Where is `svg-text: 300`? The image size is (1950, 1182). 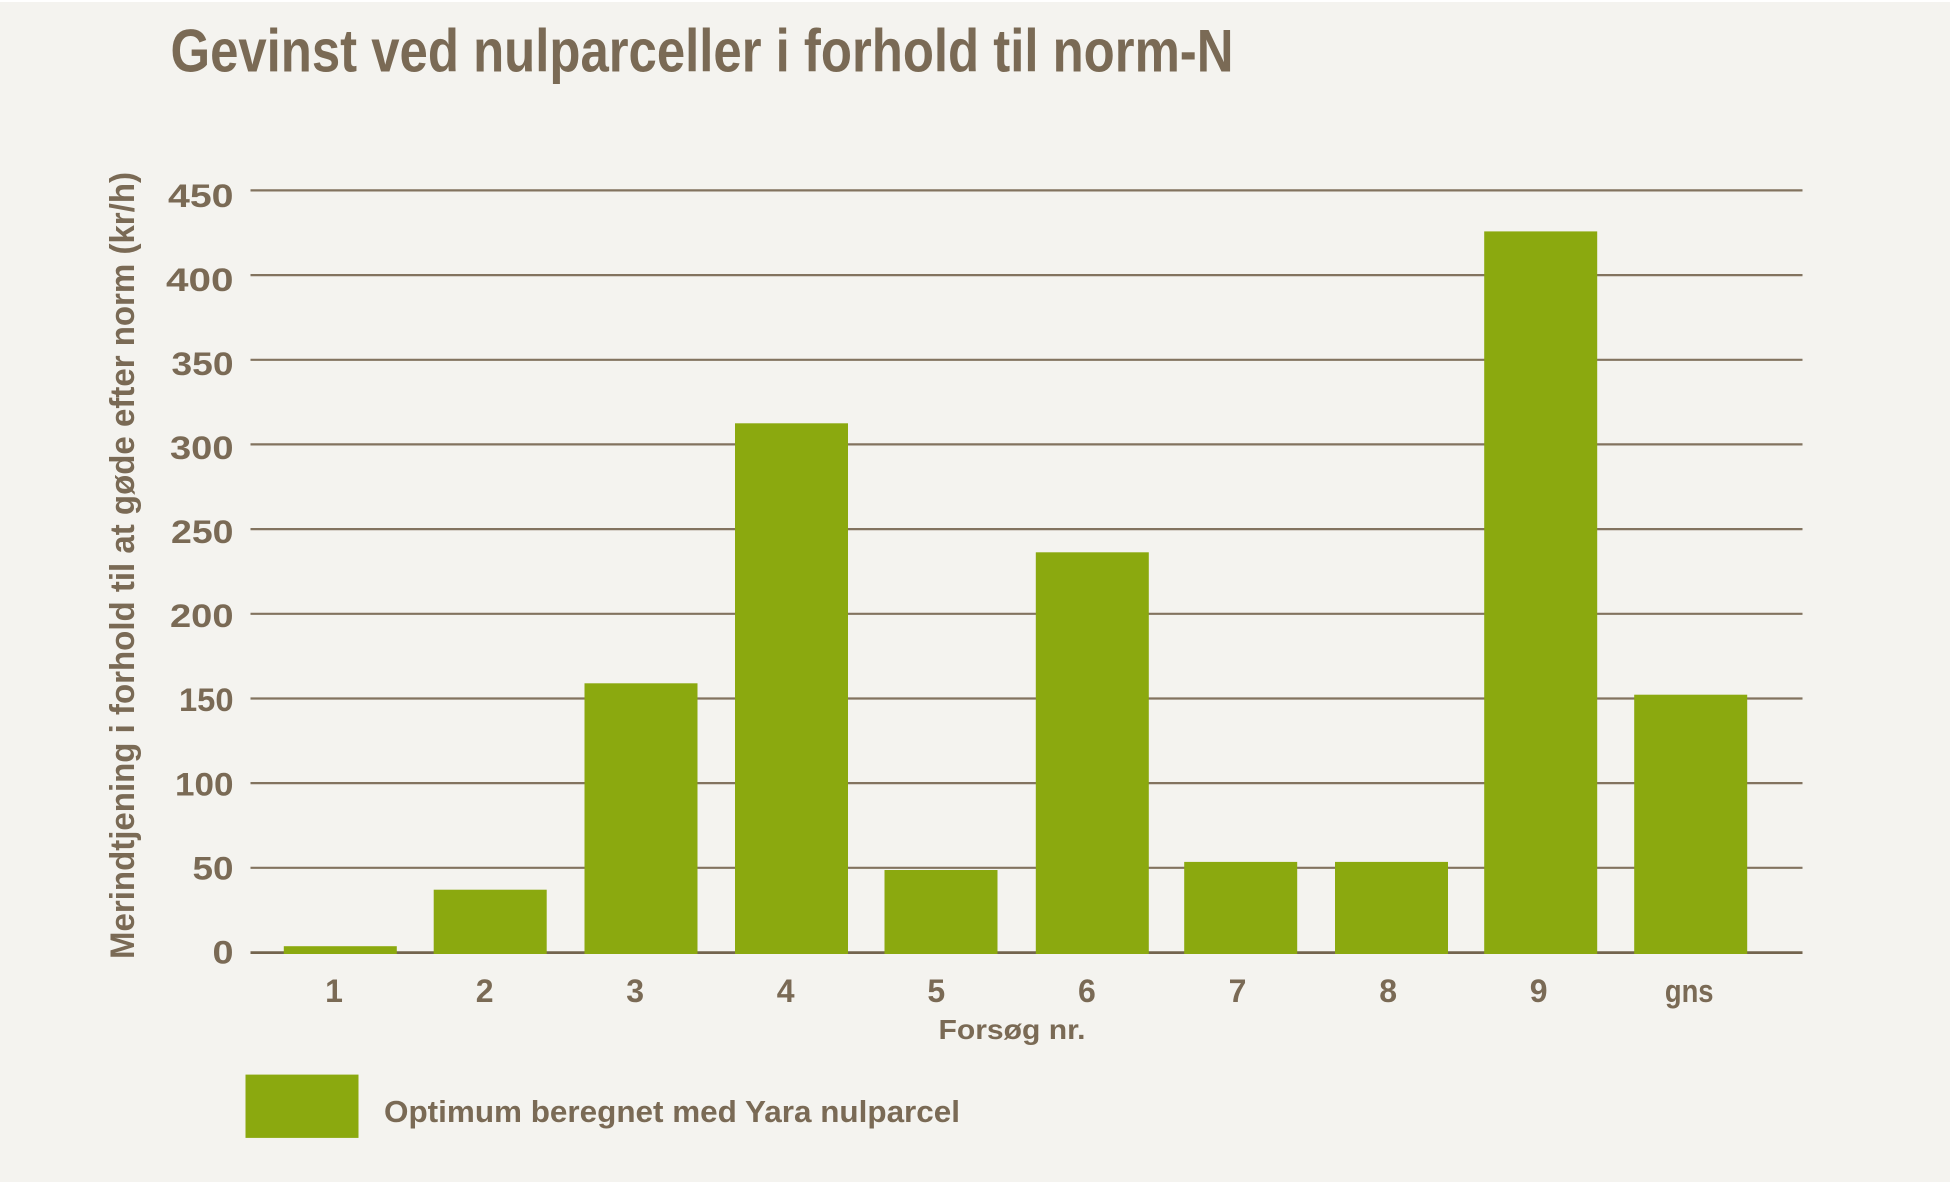 svg-text: 300 is located at coordinates (202, 448).